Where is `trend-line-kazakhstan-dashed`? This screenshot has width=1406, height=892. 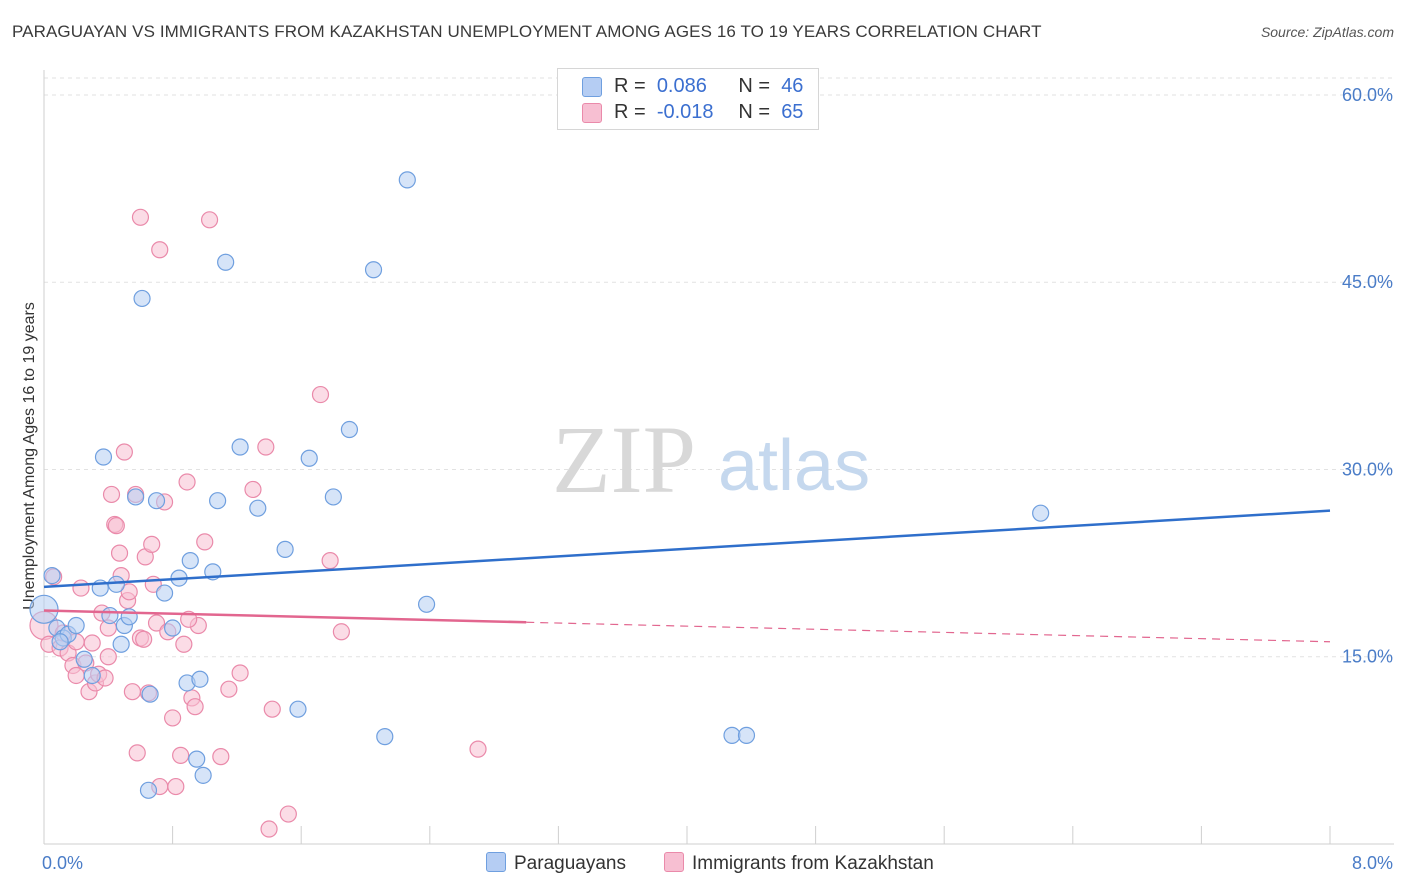
trend-line-kazakhstan-dashed is located at coordinates (928, 632).